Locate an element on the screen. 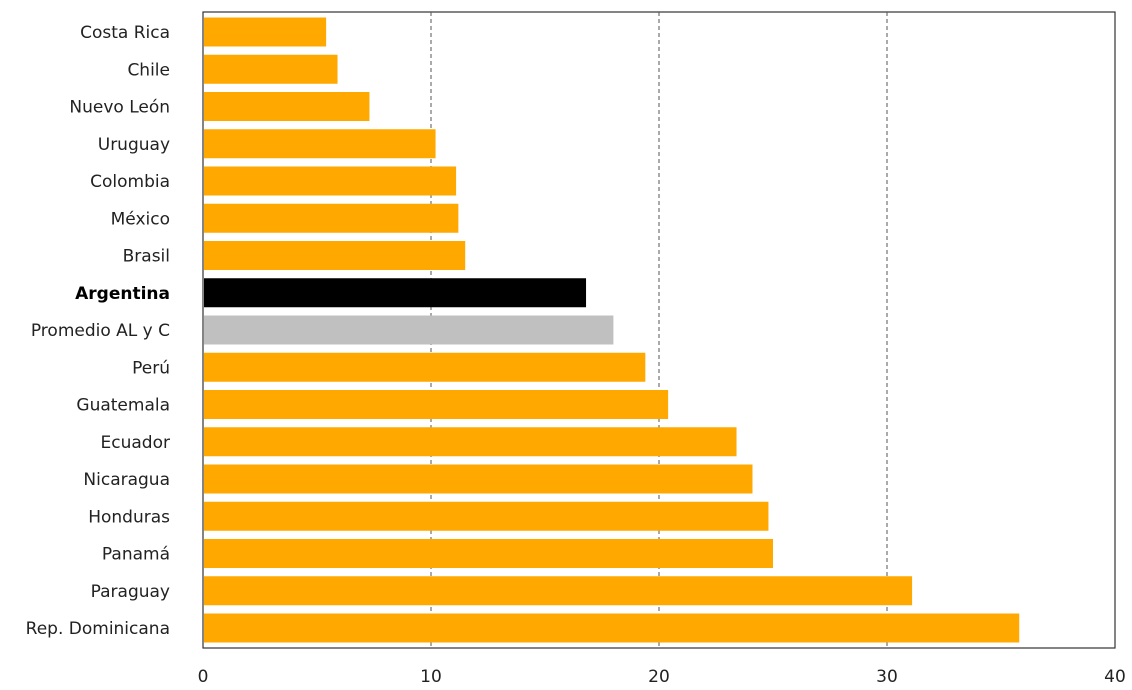 Image resolution: width=1132 pixels, height=690 pixels. category-label: Rep. Dominicana is located at coordinates (98, 629).